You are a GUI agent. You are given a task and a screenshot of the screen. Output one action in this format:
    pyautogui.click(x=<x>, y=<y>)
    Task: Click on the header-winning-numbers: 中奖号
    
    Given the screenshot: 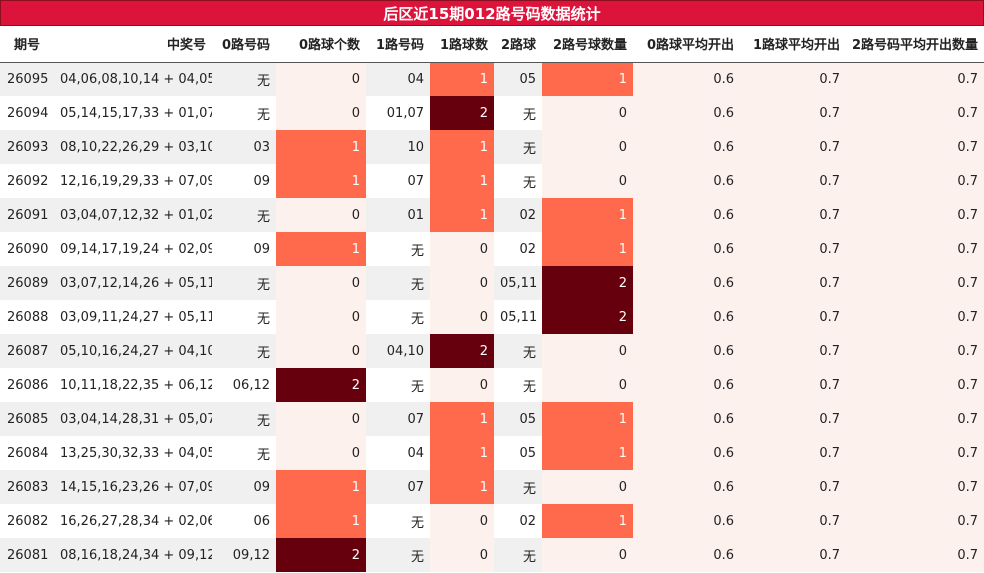 What is the action you would take?
    pyautogui.click(x=133, y=44)
    